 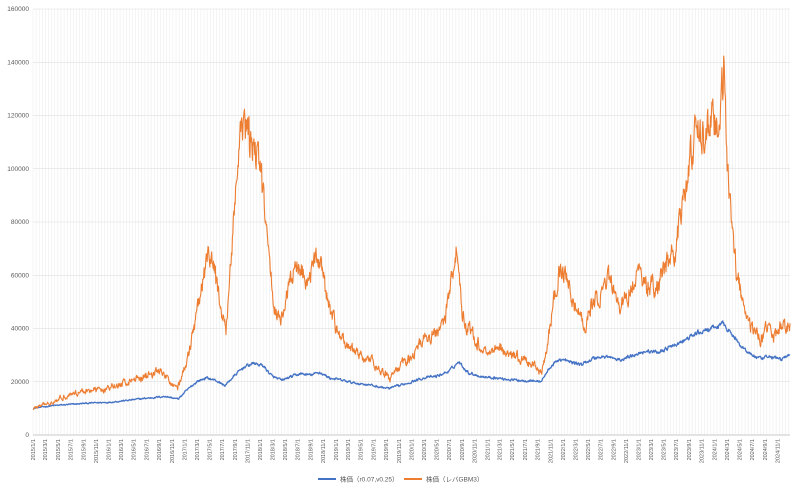 I want to click on x-tick-label: 2015/7/1, so click(x=72, y=449).